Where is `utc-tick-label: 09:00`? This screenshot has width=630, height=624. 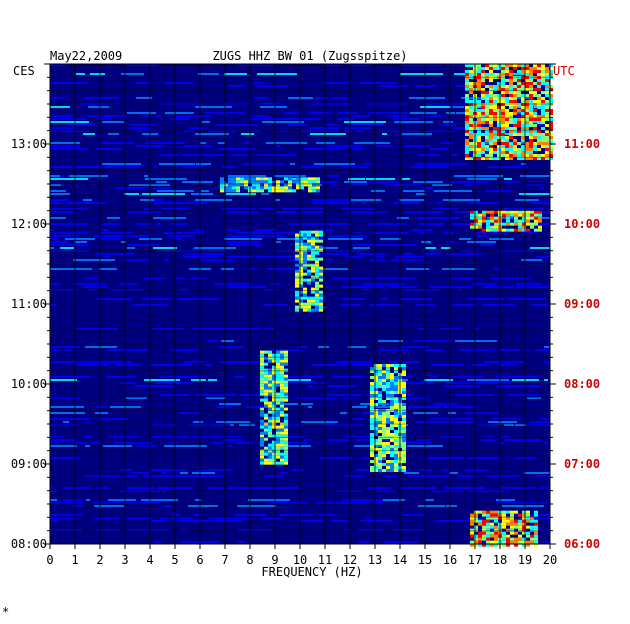 utc-tick-label: 09:00 is located at coordinates (582, 304).